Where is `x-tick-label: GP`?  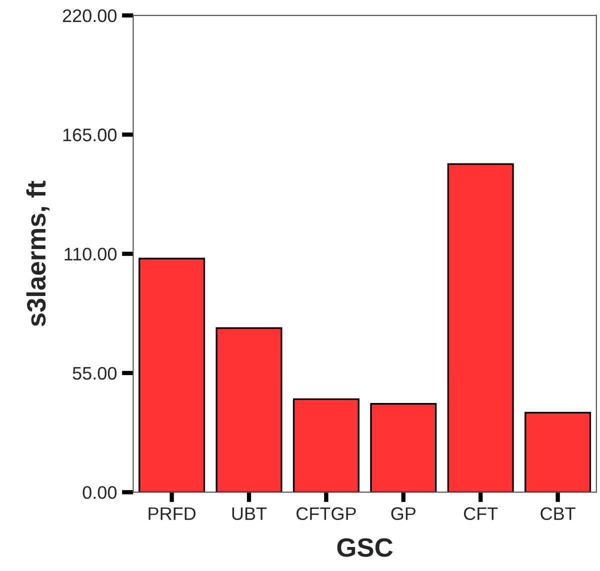 x-tick-label: GP is located at coordinates (403, 513).